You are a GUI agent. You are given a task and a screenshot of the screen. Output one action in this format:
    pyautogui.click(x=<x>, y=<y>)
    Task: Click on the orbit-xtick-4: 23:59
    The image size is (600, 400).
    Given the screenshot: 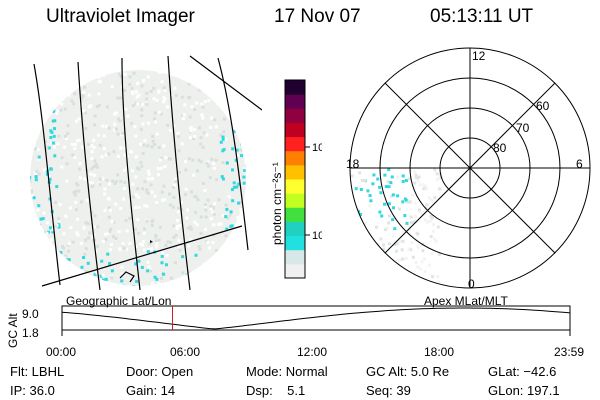 What is the action you would take?
    pyautogui.click(x=569, y=351)
    